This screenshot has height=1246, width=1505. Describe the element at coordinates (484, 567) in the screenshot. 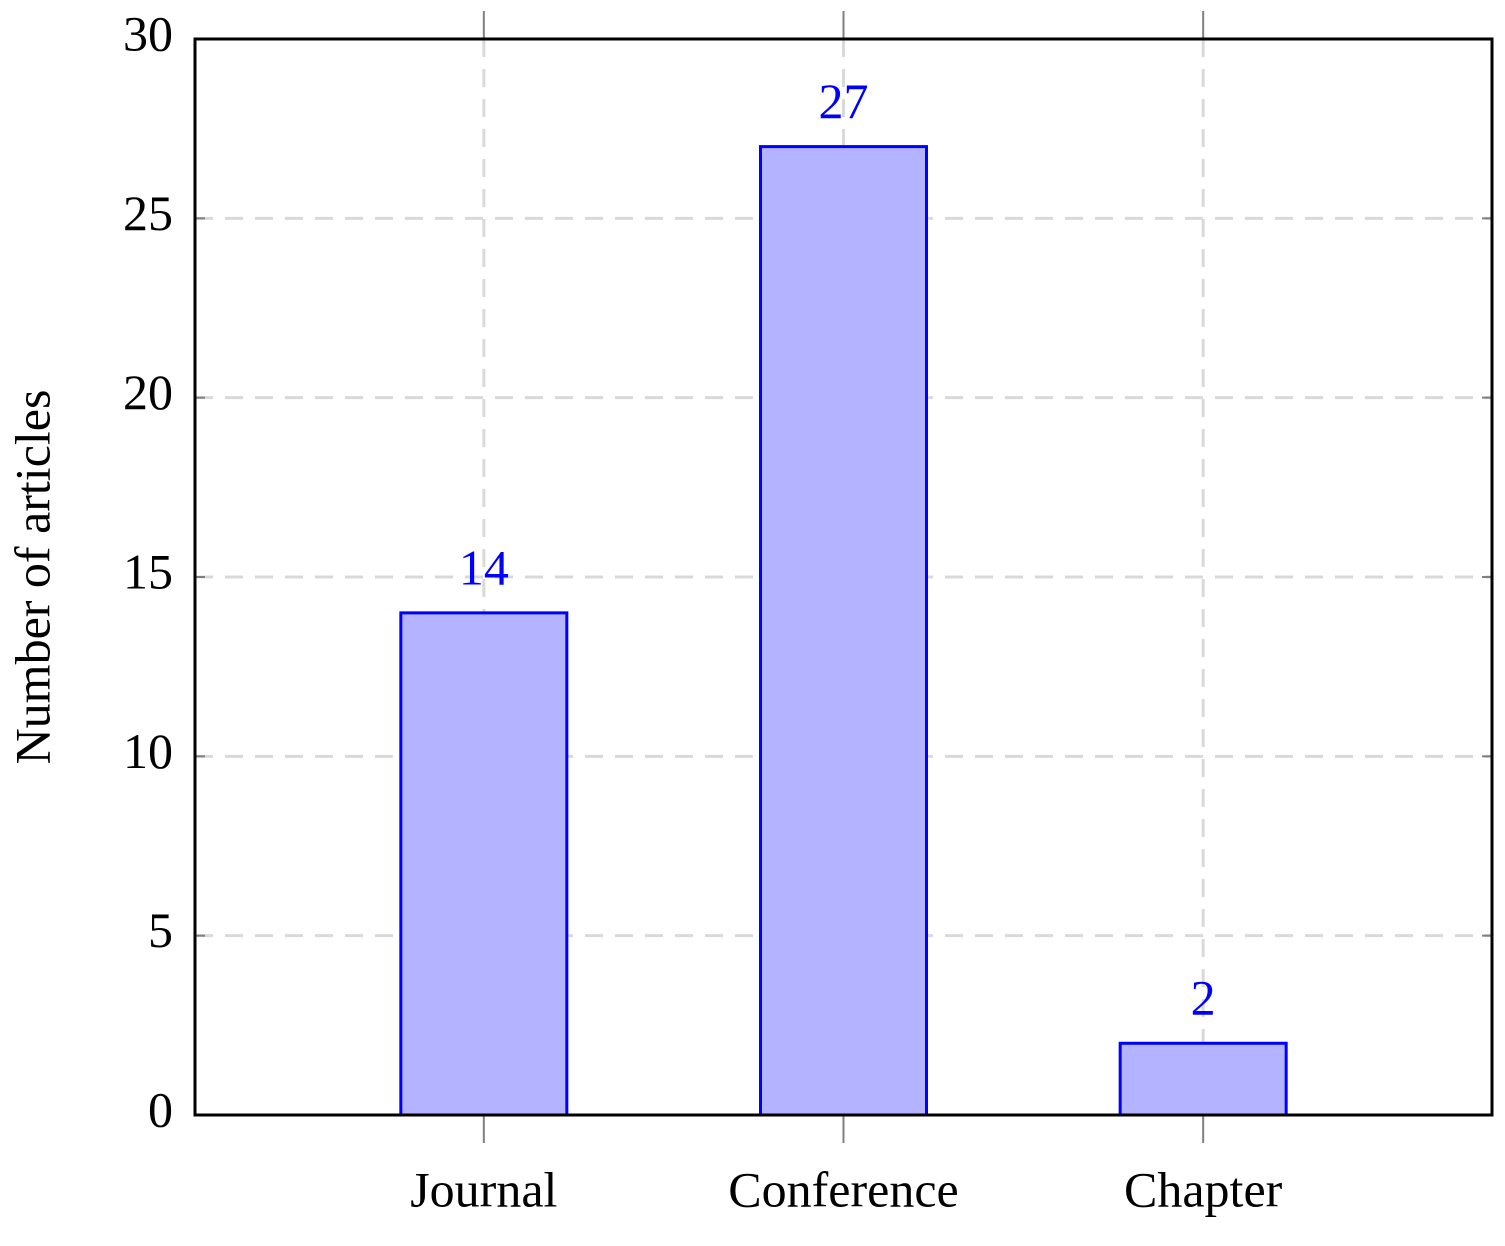

I see `value-label: 14` at that location.